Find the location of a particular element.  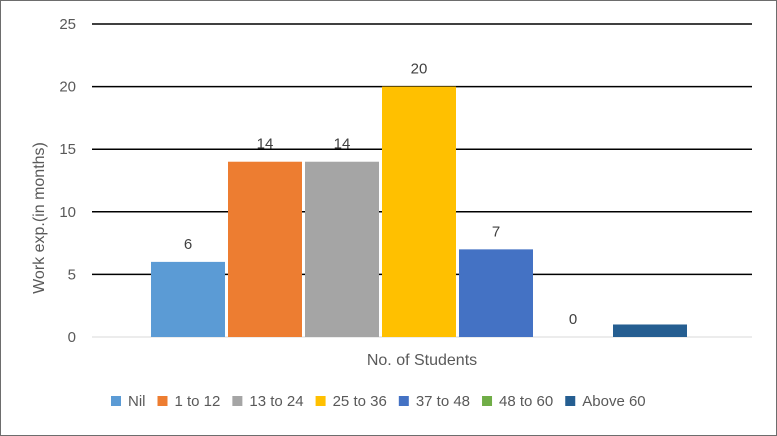

y-tick-label: 20 is located at coordinates (67, 87).